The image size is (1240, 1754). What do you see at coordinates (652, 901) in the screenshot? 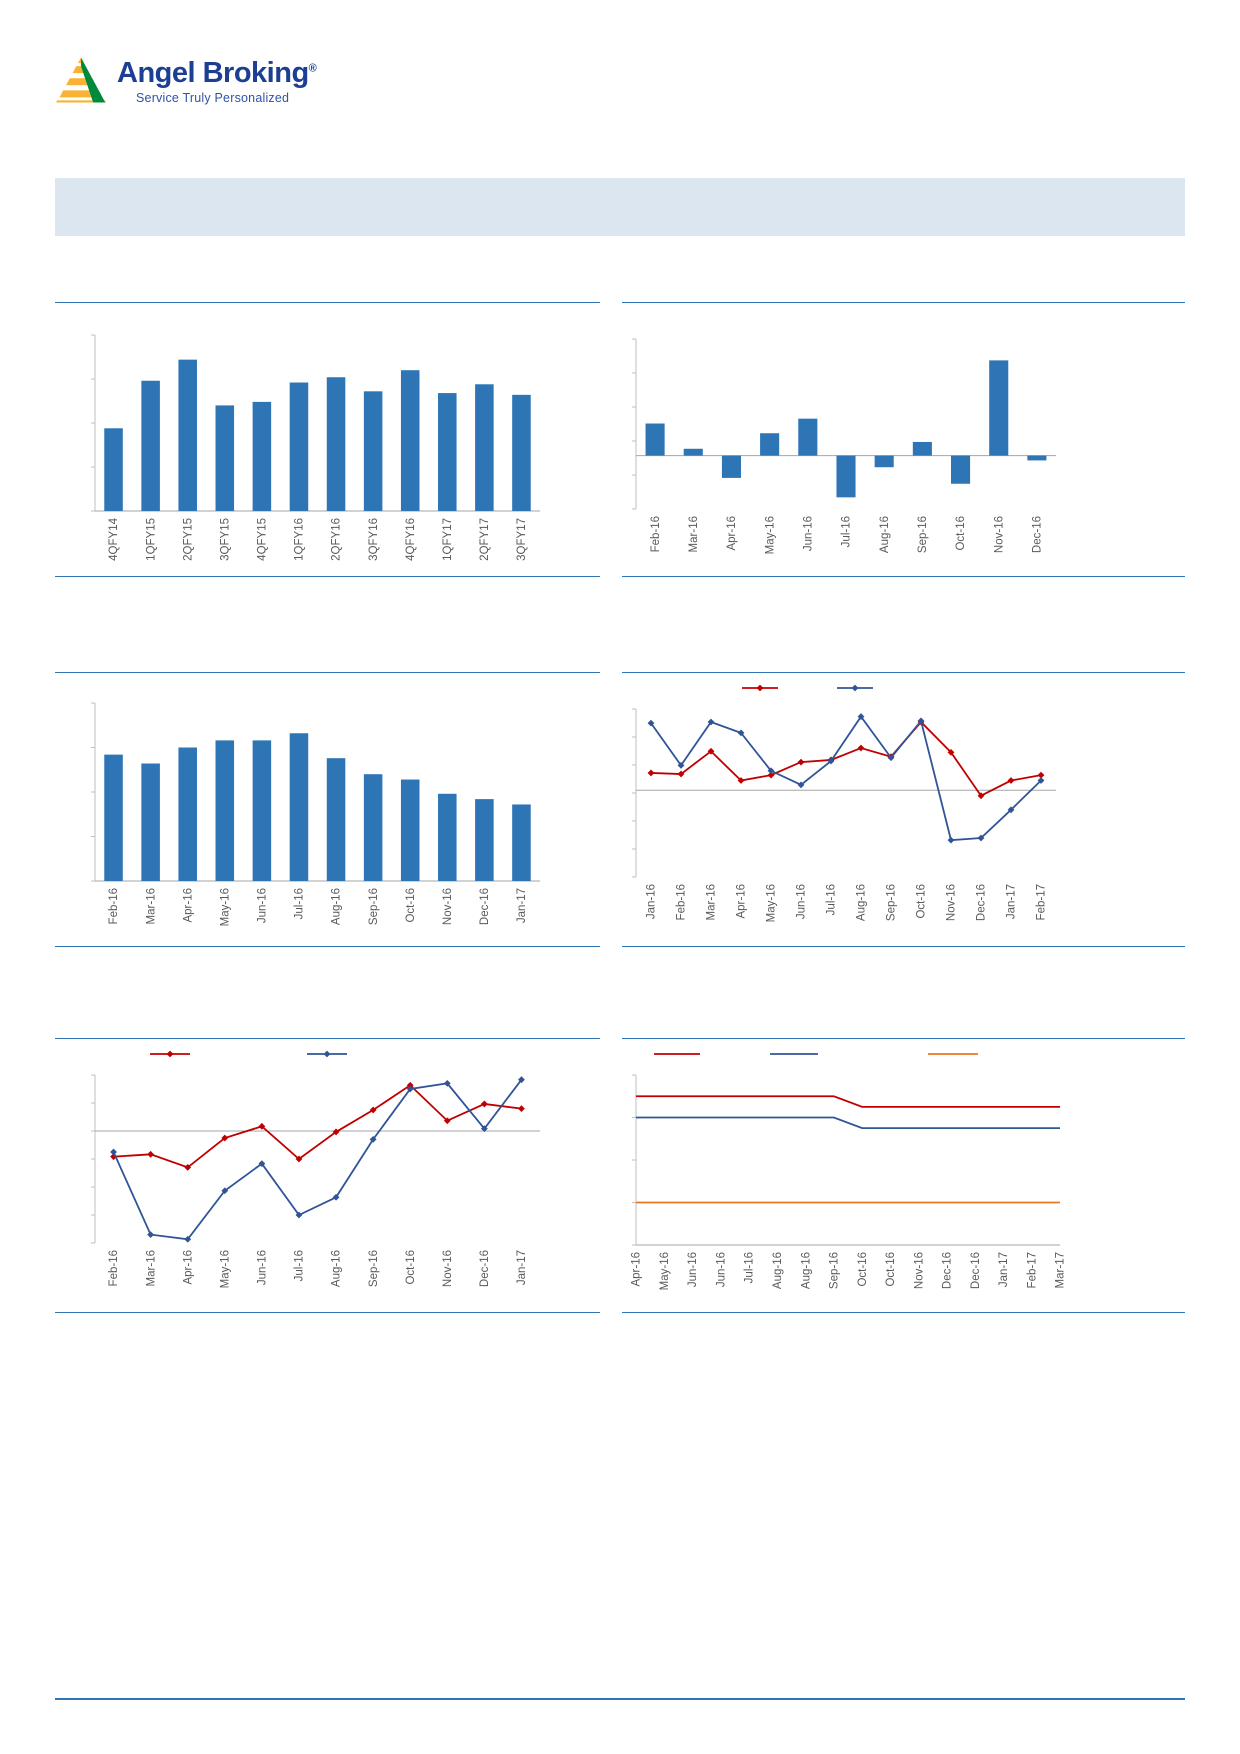
I see `svg-text: Jan-16` at bounding box center [652, 901].